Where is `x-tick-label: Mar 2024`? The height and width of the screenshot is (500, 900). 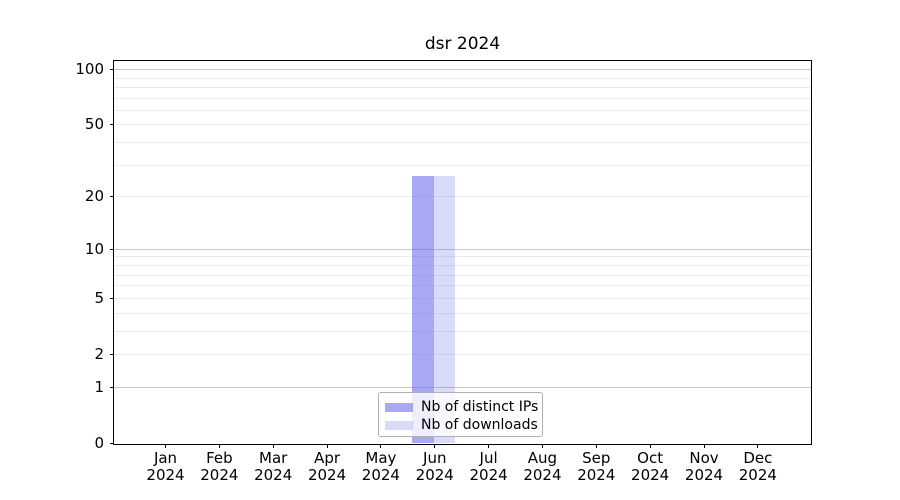 x-tick-label: Mar 2024 is located at coordinates (273, 466).